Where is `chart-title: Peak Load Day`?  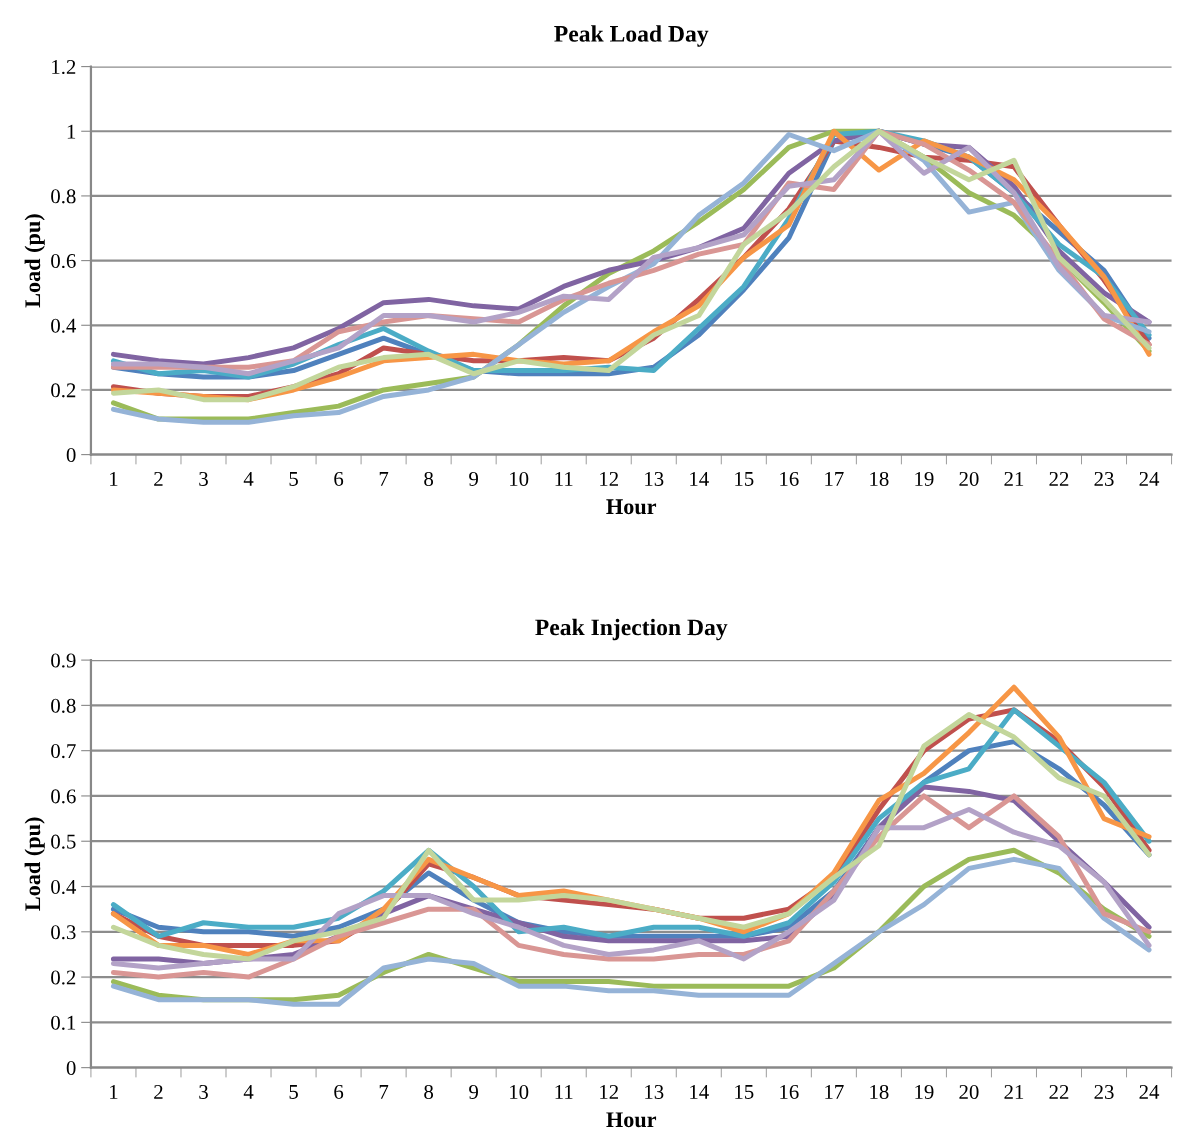
chart-title: Peak Load Day is located at coordinates (631, 36).